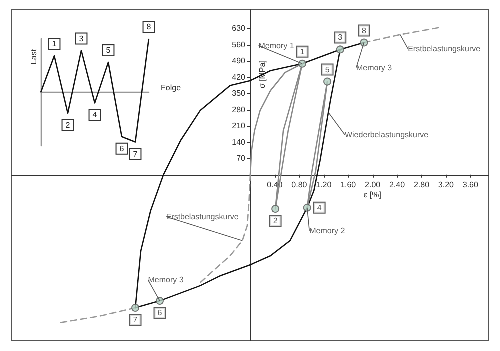  Describe the element at coordinates (373, 185) in the screenshot. I see `x-tick-label: 2.00` at that location.